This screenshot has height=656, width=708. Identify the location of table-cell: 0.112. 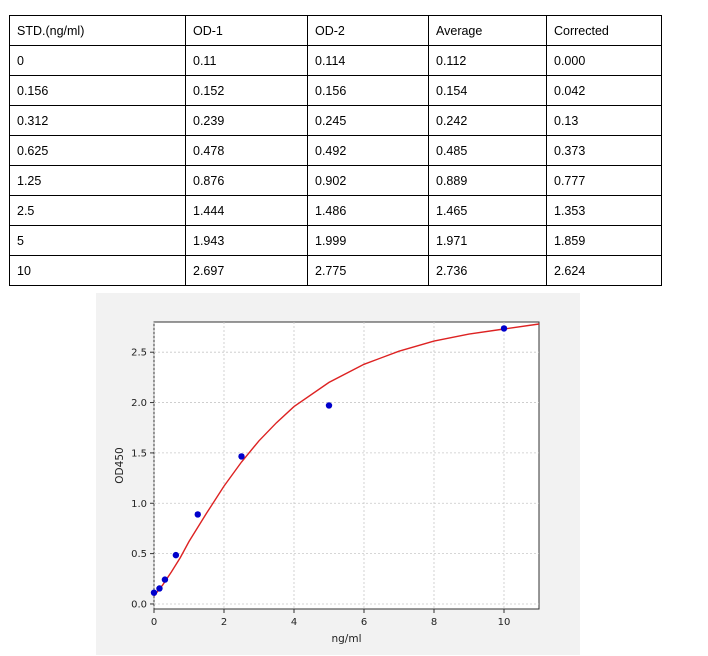
(487, 60).